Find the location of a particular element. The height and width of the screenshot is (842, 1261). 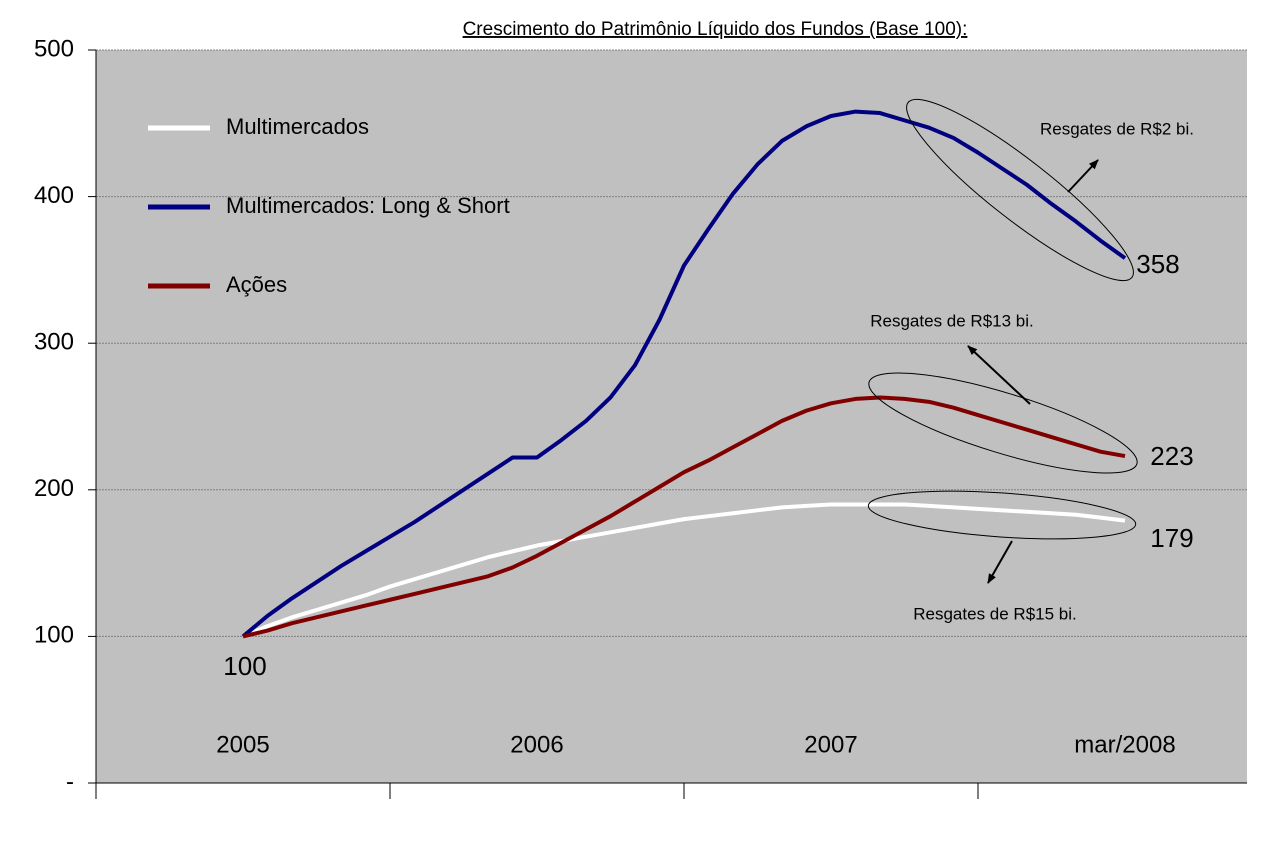

annotation-text: Resgates de R$15 bi. is located at coordinates (995, 613).